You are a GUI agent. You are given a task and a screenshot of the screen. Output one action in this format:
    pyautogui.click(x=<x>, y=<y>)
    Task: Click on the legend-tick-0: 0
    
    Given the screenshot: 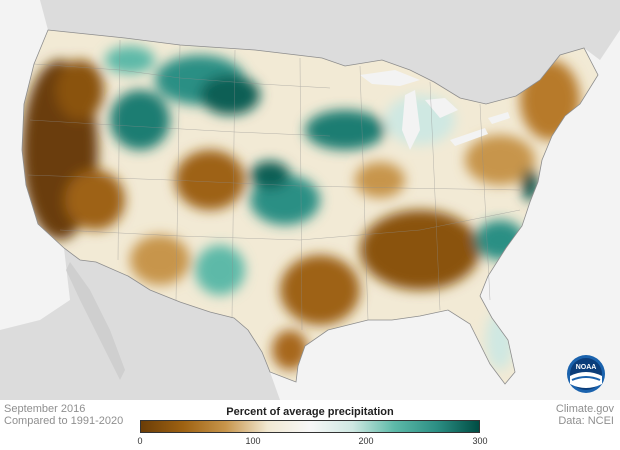 What is the action you would take?
    pyautogui.click(x=140, y=441)
    